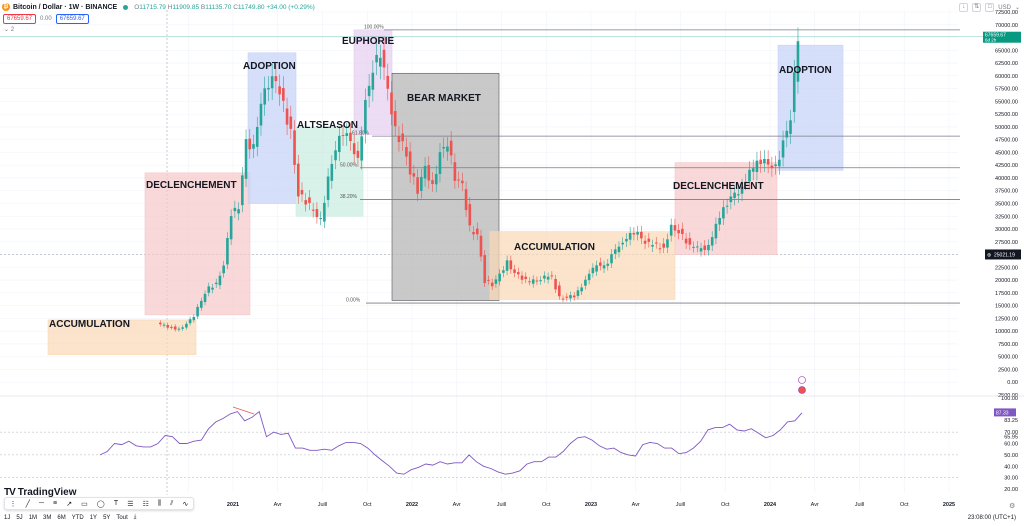 Image resolution: width=1024 pixels, height=526 pixels. What do you see at coordinates (41, 503) in the screenshot?
I see `draw-tool-2-icon: ─` at bounding box center [41, 503].